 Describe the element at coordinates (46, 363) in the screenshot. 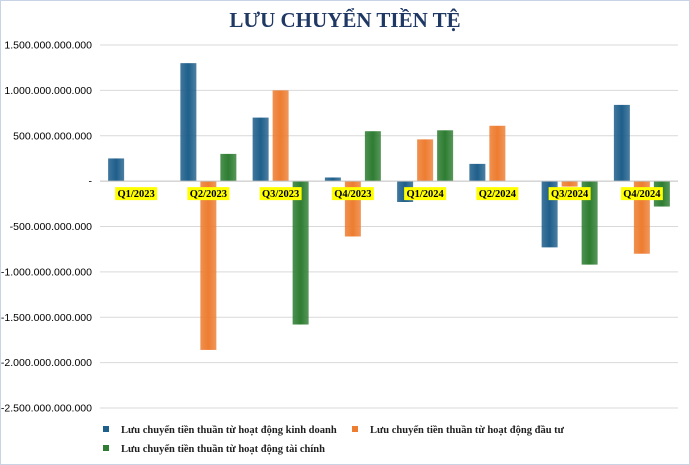

I see `y-tick-label: -2.000.000.000.000` at that location.